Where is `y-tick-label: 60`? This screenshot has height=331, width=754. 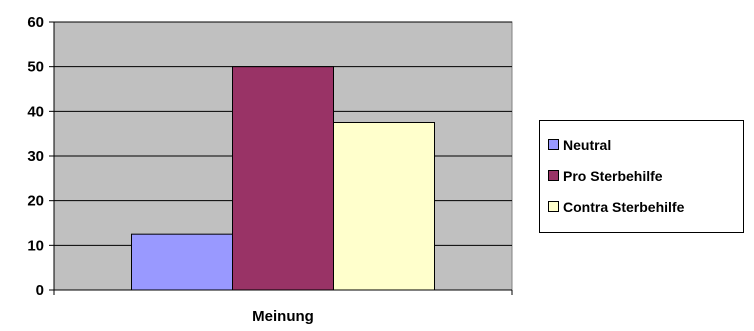 y-tick-label: 60 is located at coordinates (35, 22).